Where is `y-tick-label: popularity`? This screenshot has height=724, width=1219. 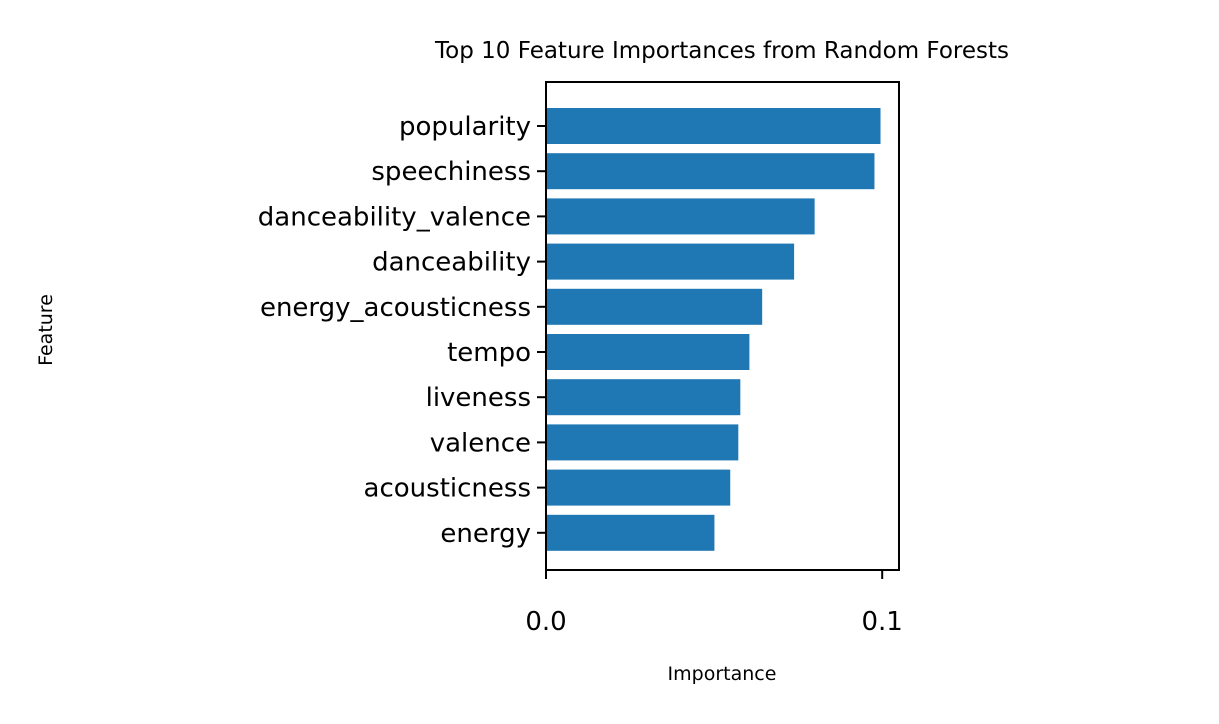
y-tick-label: popularity is located at coordinates (465, 127).